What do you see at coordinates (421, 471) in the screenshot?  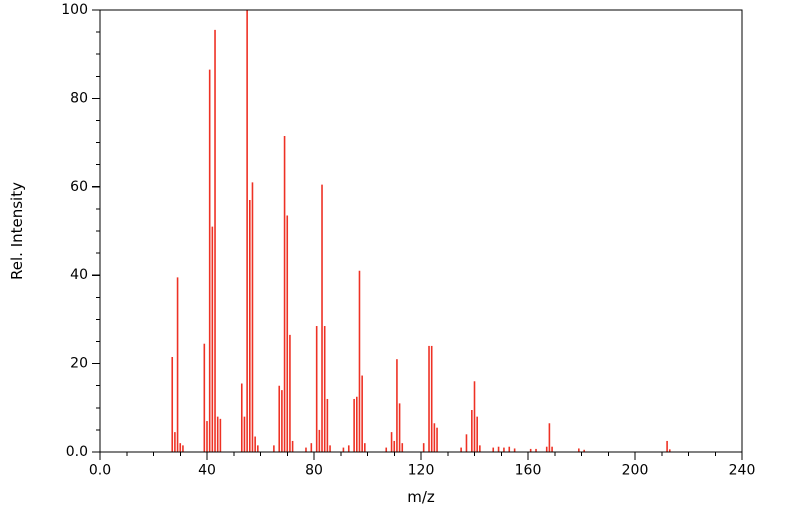 I see `x-tick-label: 120` at bounding box center [421, 471].